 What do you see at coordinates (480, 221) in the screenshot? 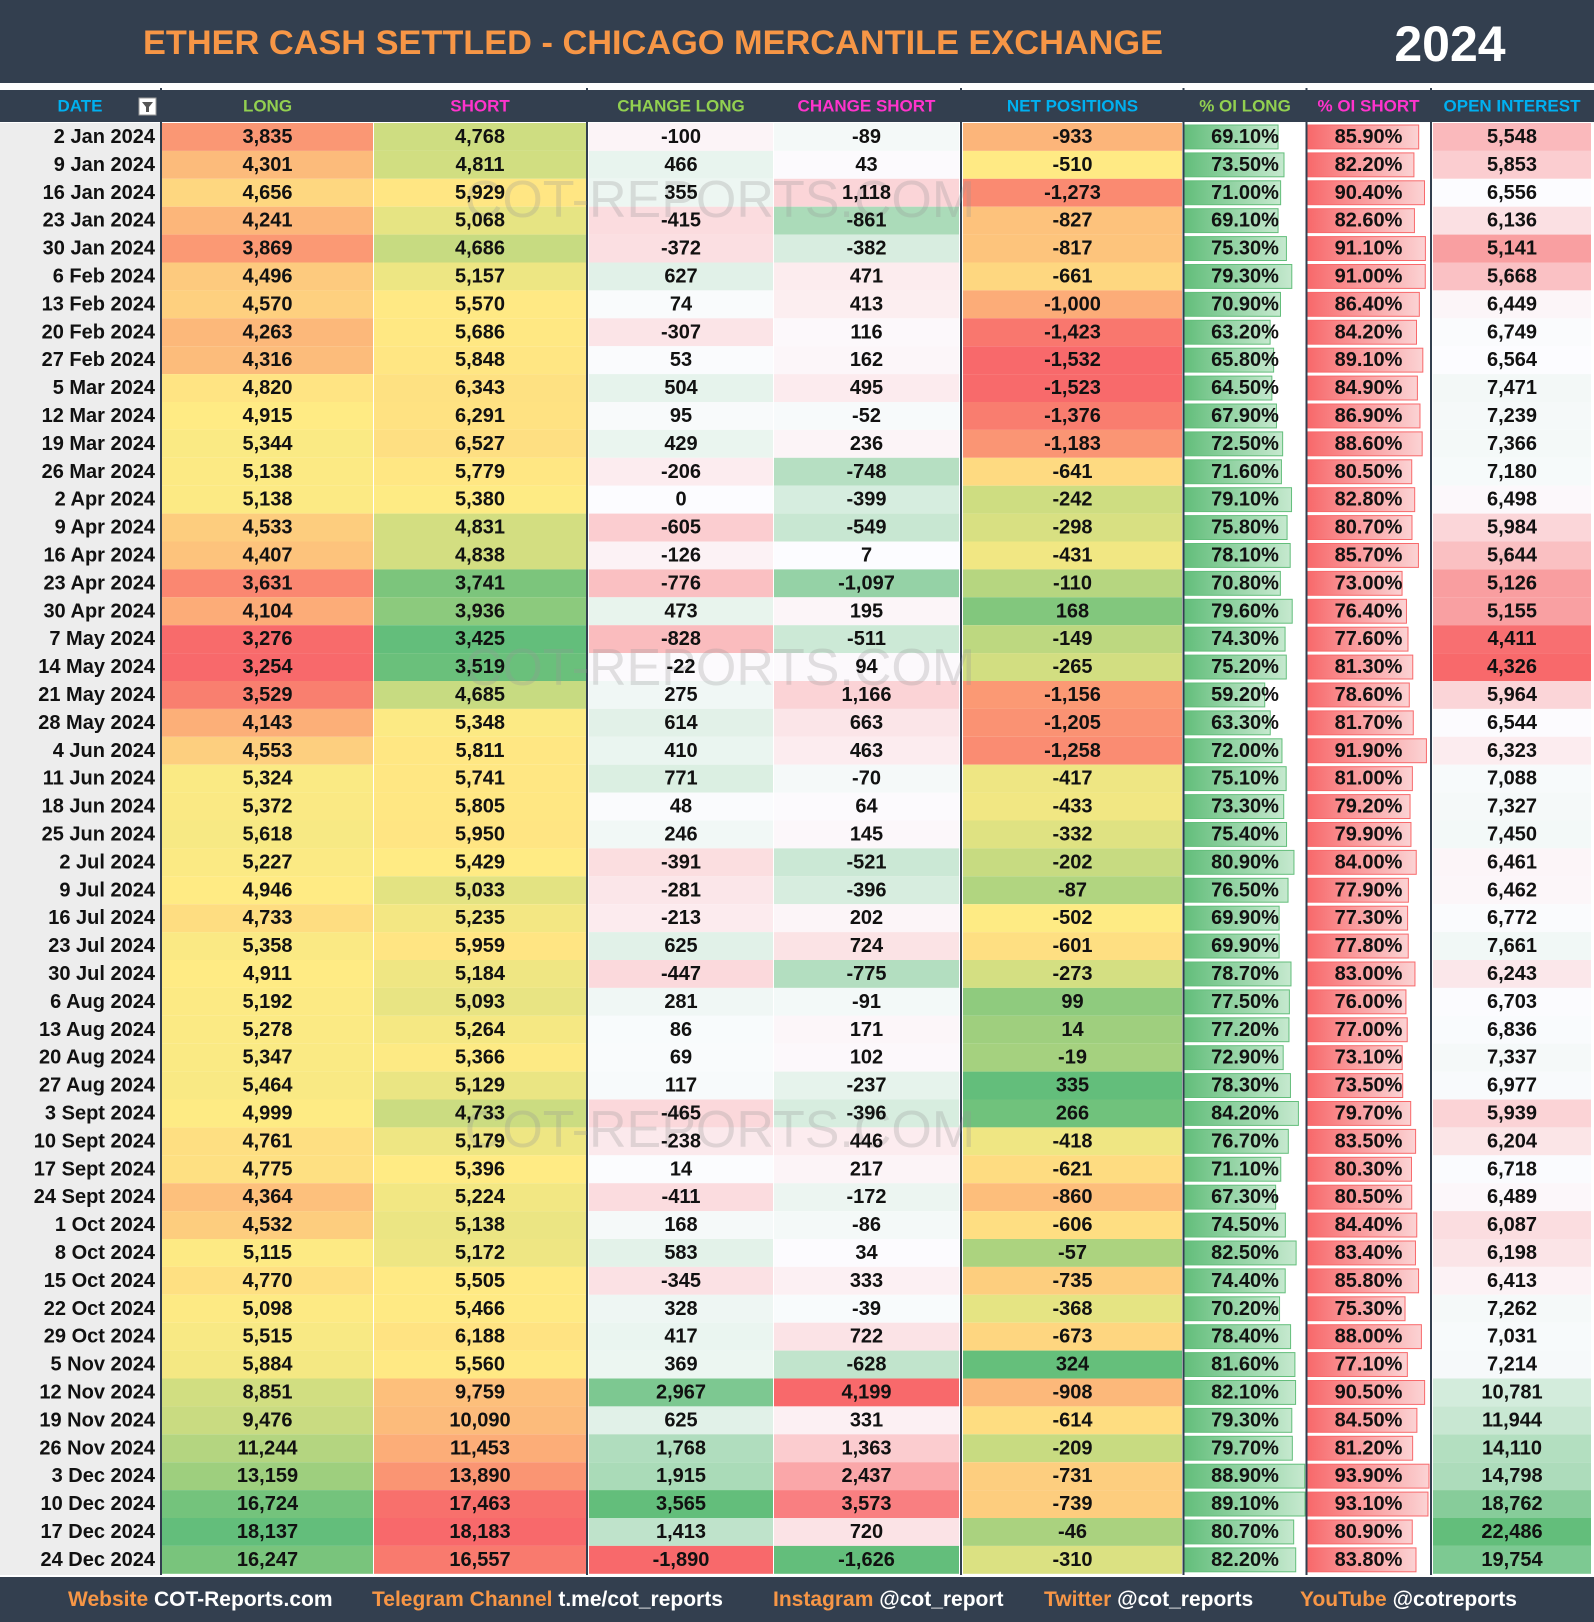
I see `value-cell: 5,068` at bounding box center [480, 221].